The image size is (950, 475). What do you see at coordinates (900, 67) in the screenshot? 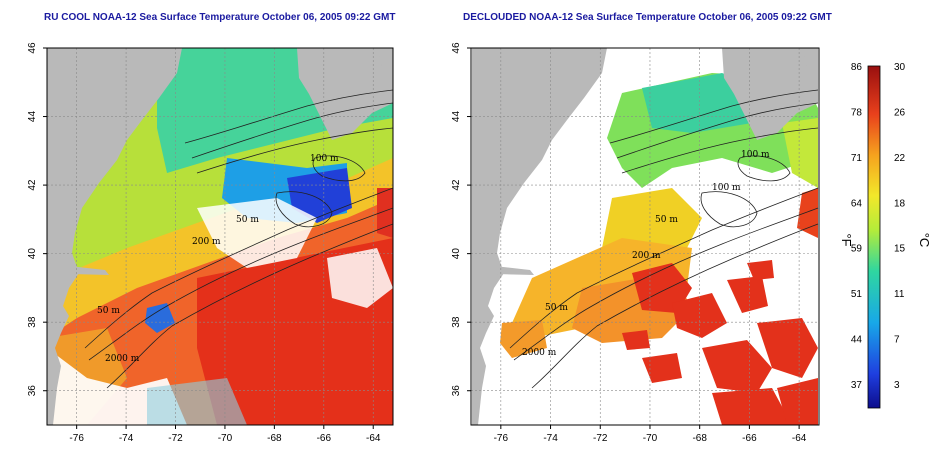
I see `celsius-tick-label: 30` at bounding box center [900, 67].